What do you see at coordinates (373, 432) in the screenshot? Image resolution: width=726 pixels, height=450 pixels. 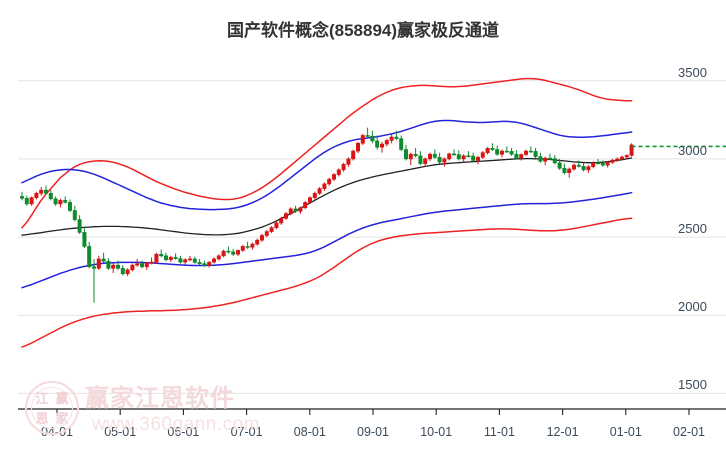 I see `x-axis-tick-label: 09-01` at bounding box center [373, 432].